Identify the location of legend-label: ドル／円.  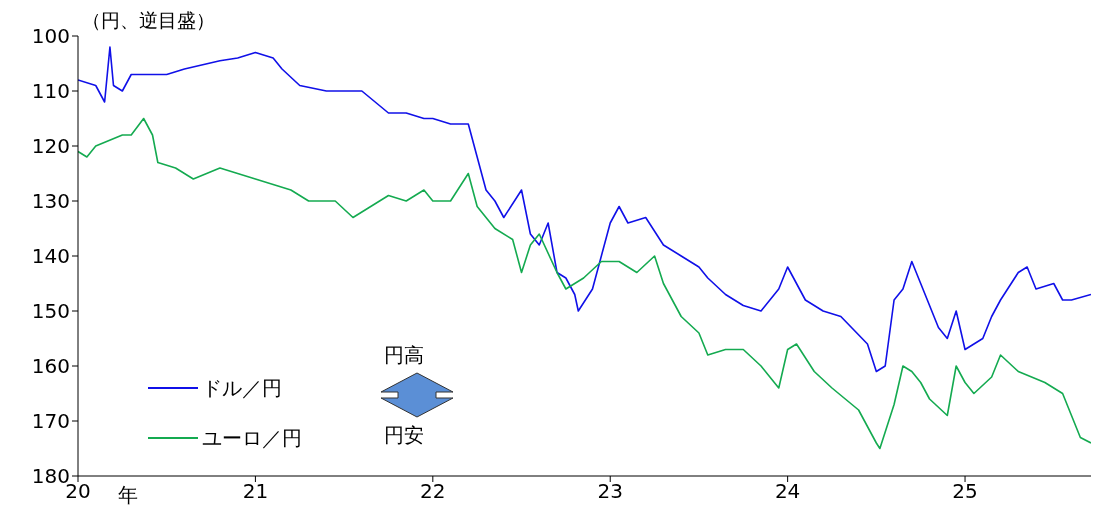
(242, 388).